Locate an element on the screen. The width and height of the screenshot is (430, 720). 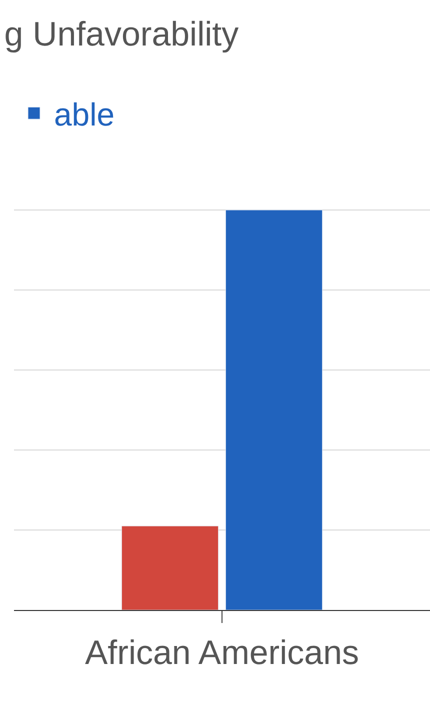
legend-label: able is located at coordinates (84, 114).